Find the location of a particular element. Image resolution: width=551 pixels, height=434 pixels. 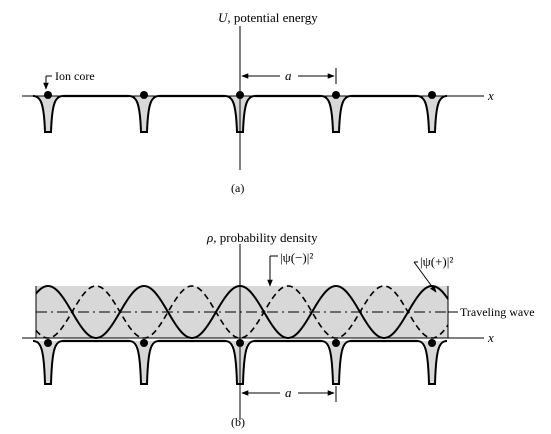

panel-b-axis-label: ρ, probability density is located at coordinates (262, 237).